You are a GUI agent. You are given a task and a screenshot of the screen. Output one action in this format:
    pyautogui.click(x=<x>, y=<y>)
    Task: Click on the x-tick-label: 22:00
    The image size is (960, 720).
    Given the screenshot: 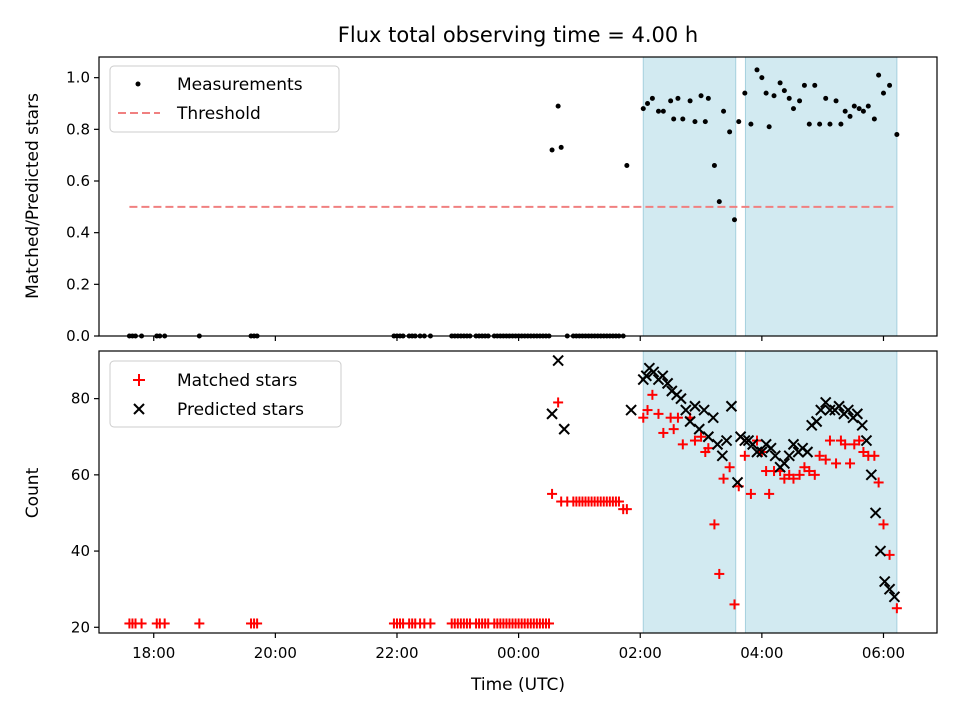 What is the action you would take?
    pyautogui.click(x=396, y=653)
    